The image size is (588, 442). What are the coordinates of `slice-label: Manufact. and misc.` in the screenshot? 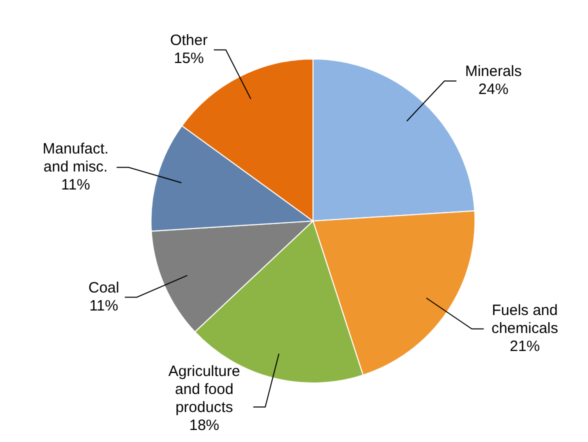 It's located at (75, 158).